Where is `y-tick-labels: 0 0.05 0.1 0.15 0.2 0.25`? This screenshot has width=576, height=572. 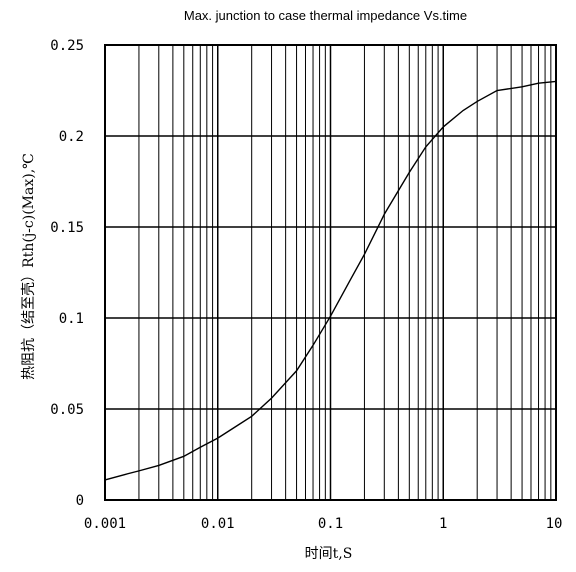 y-tick-labels: 0 0.05 0.1 0.15 0.2 0.25 is located at coordinates (67, 273).